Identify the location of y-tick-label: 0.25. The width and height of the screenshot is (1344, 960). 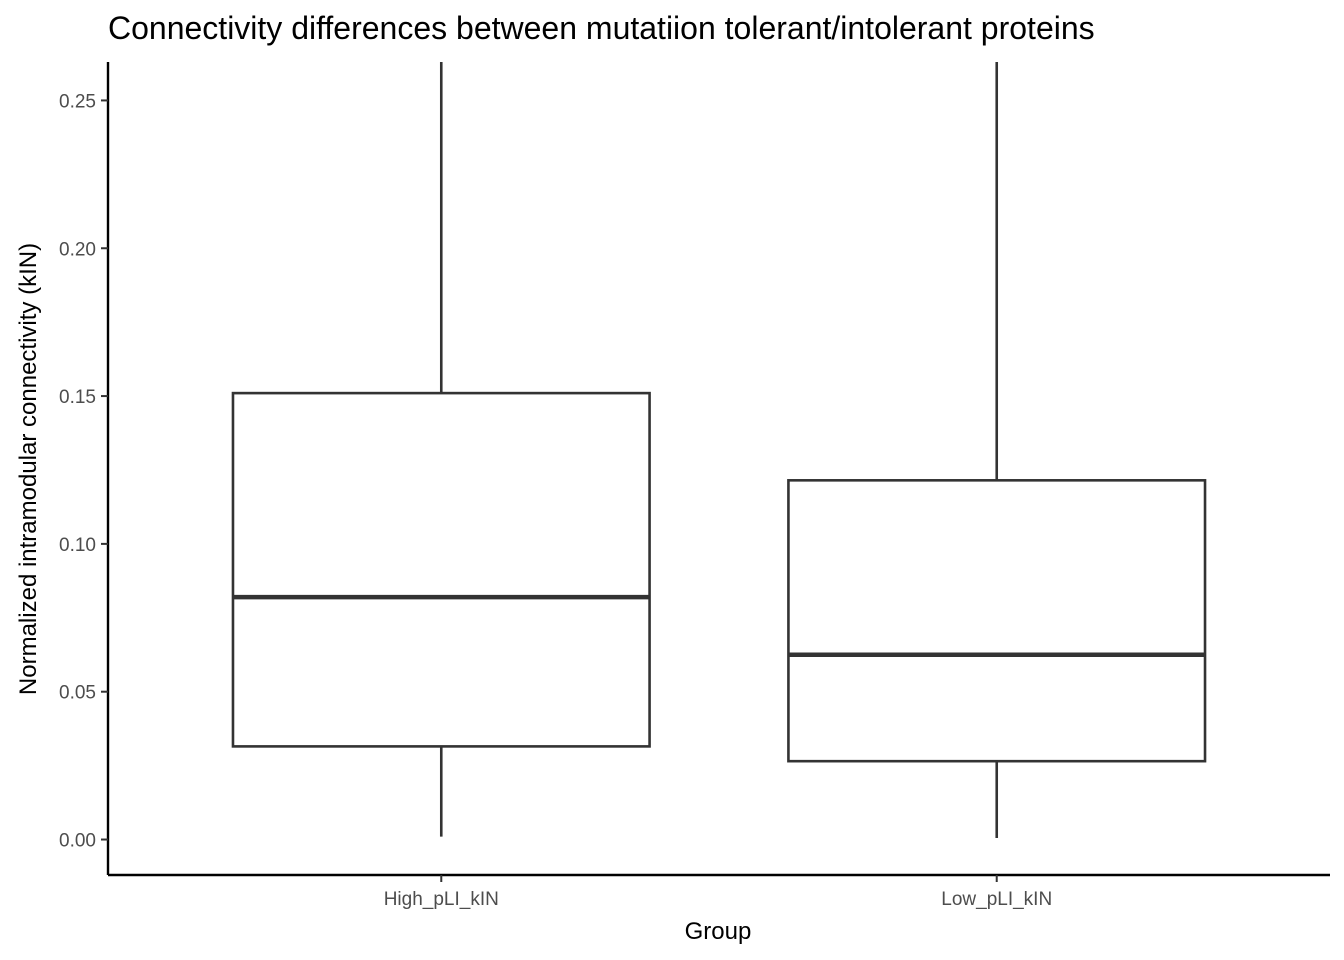
(77, 101).